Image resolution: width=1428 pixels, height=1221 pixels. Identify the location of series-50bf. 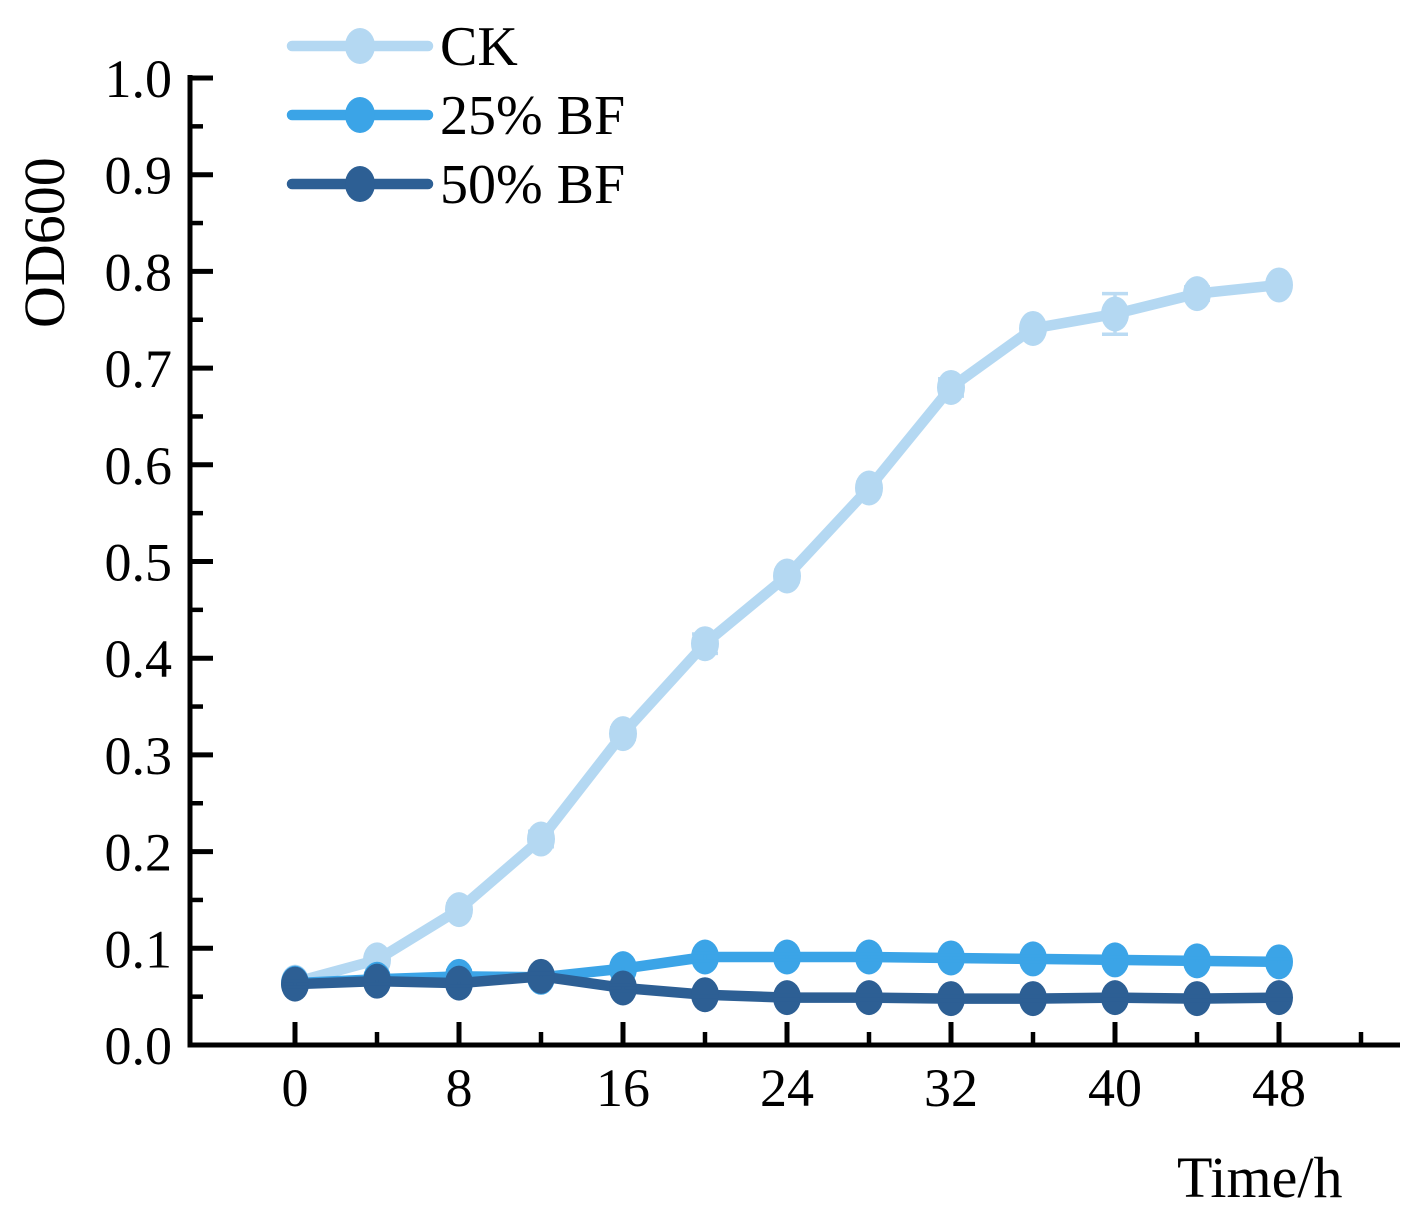
(787, 987).